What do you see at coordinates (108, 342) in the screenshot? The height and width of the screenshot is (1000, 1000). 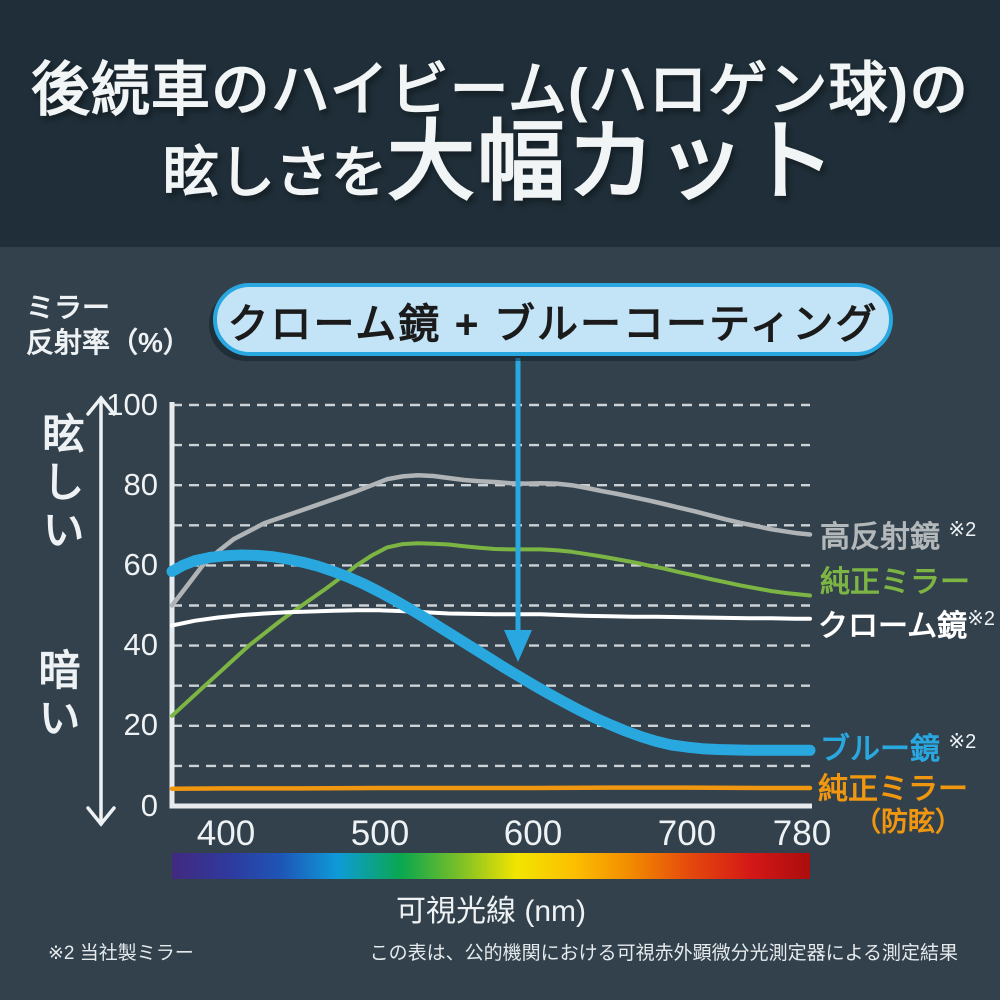 I see `y-axis-title-line2: 反射率（%）` at bounding box center [108, 342].